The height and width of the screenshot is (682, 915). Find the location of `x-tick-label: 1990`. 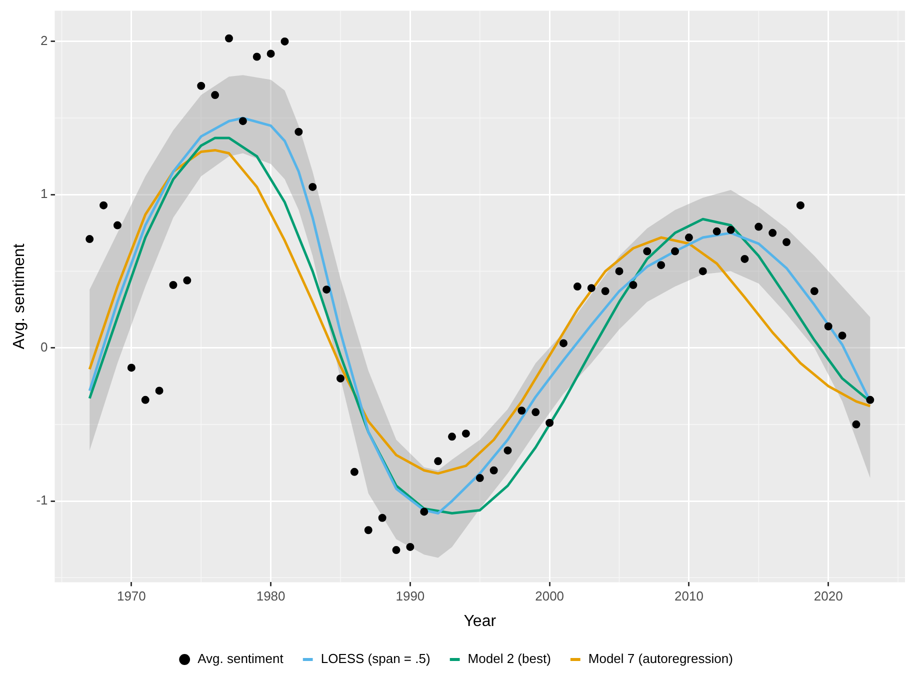

x-tick-label: 1990 is located at coordinates (410, 596).